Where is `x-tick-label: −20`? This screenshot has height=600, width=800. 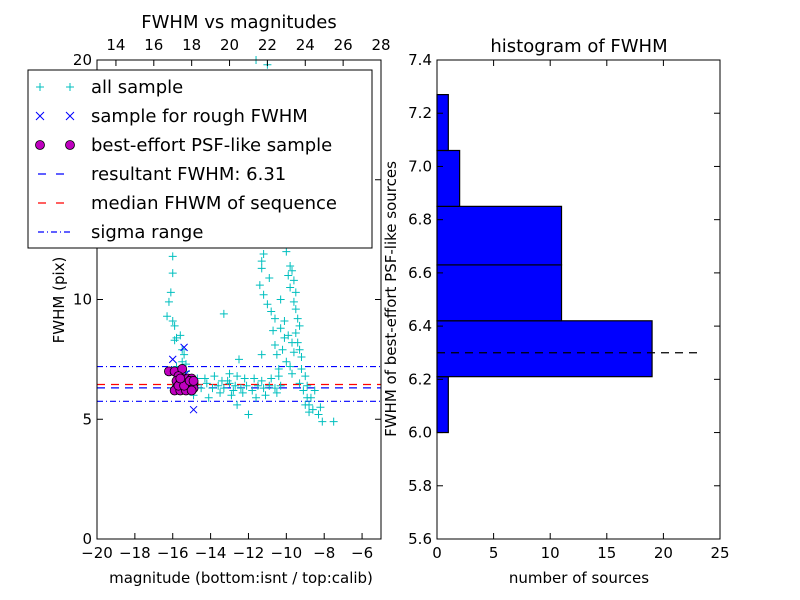
x-tick-label: −20 is located at coordinates (97, 553).